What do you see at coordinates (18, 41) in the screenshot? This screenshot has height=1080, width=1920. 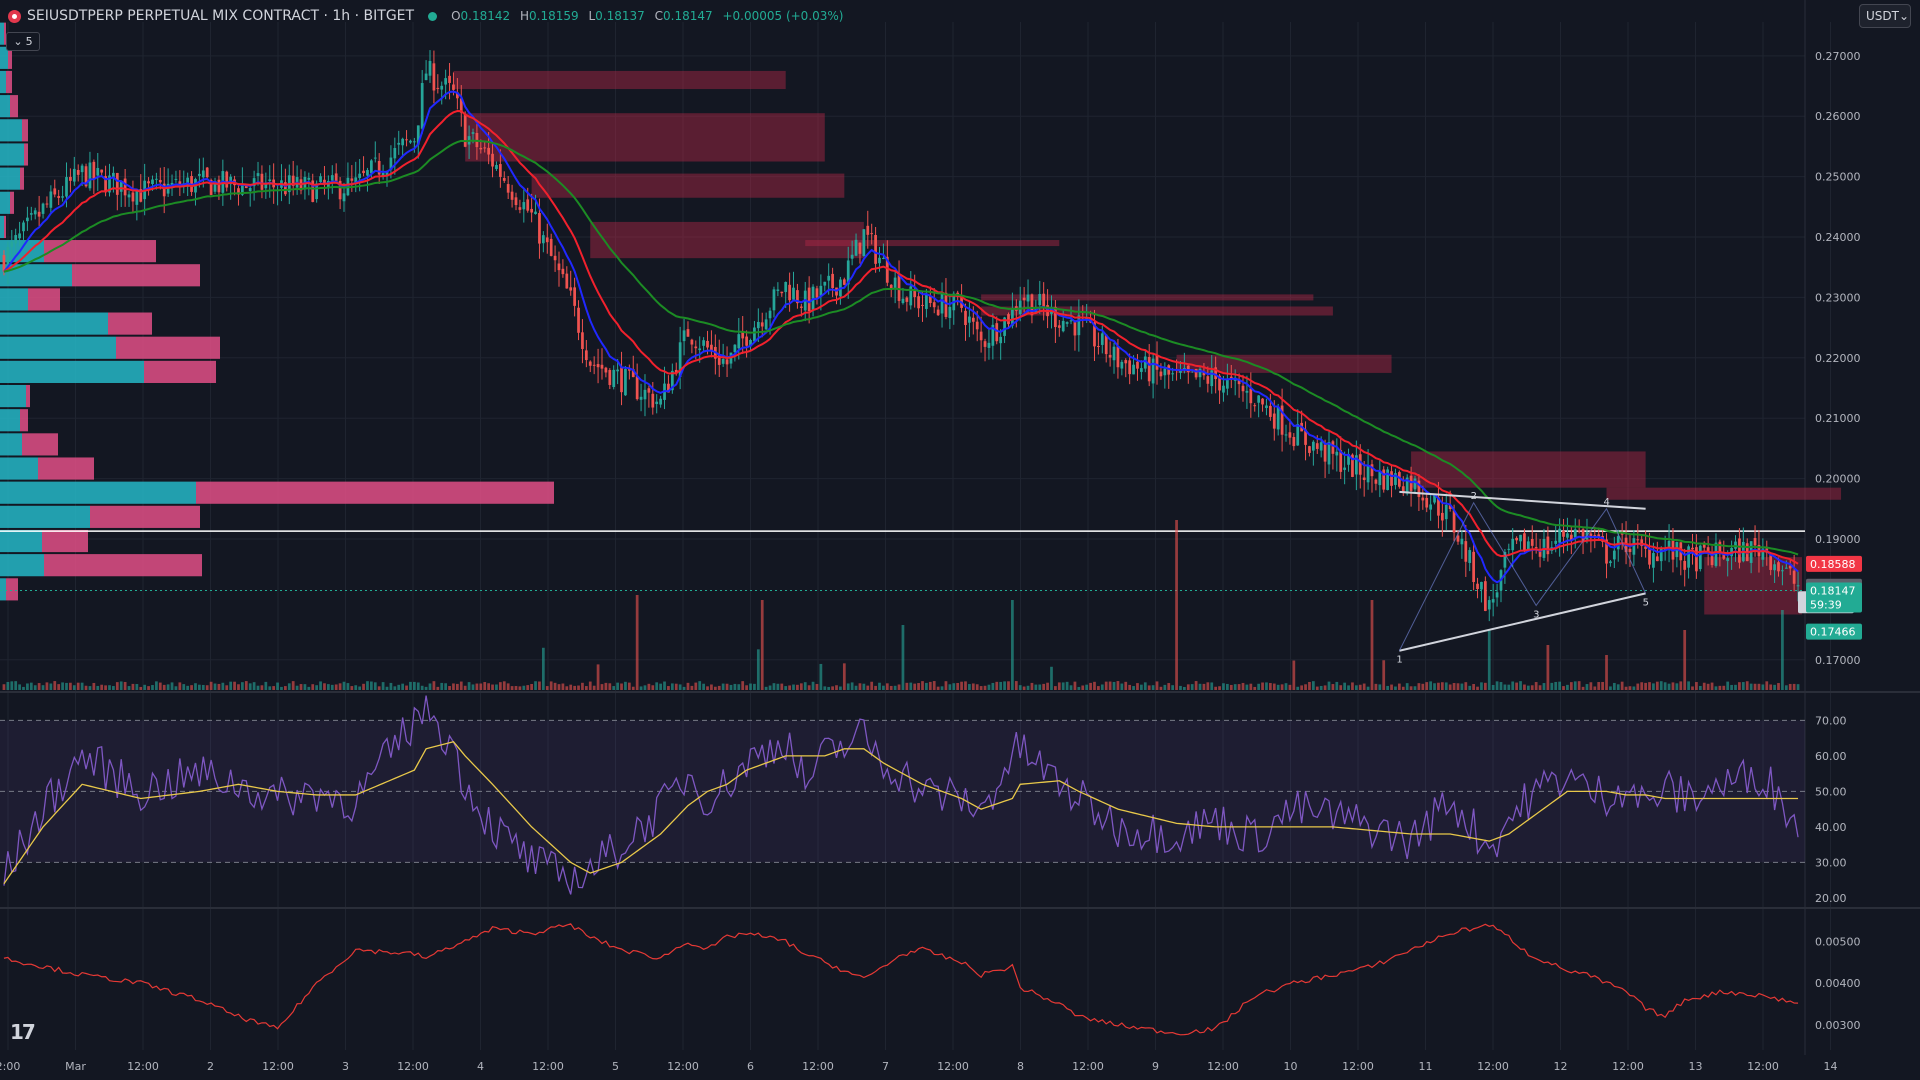 I see `chevron-down-icon: ⌄` at bounding box center [18, 41].